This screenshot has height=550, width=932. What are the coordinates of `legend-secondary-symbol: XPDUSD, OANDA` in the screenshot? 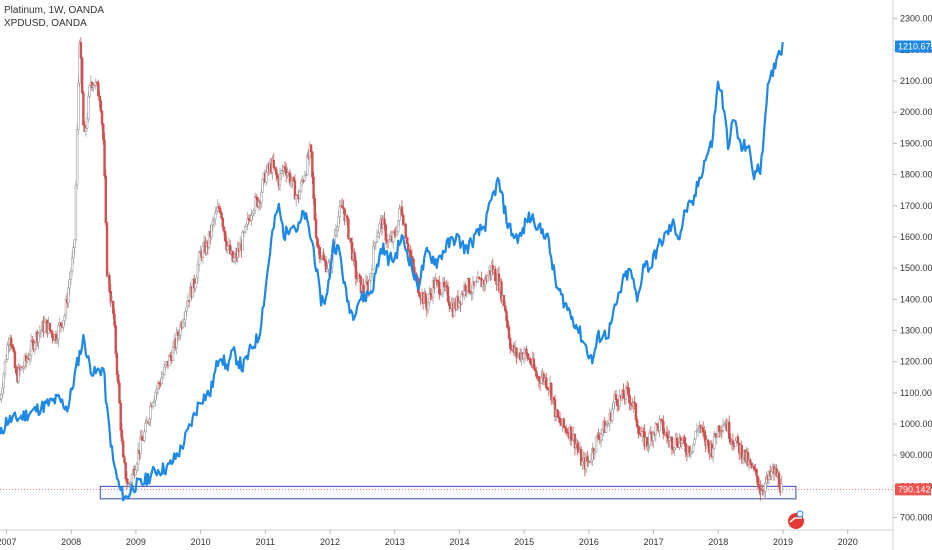 It's located at (45, 23).